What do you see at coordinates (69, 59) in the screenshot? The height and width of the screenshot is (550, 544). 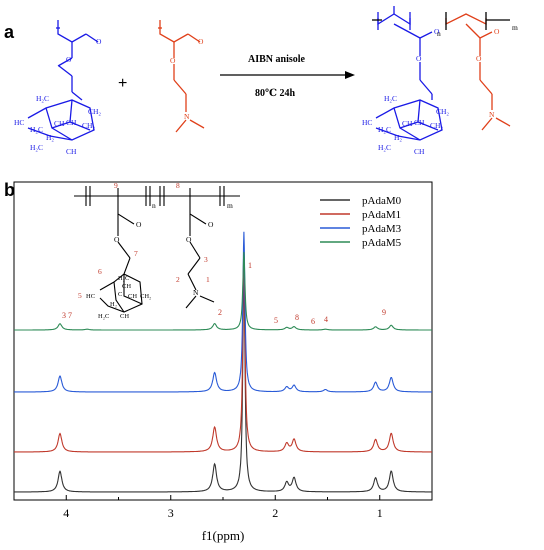 I see `ester-O: O` at bounding box center [69, 59].